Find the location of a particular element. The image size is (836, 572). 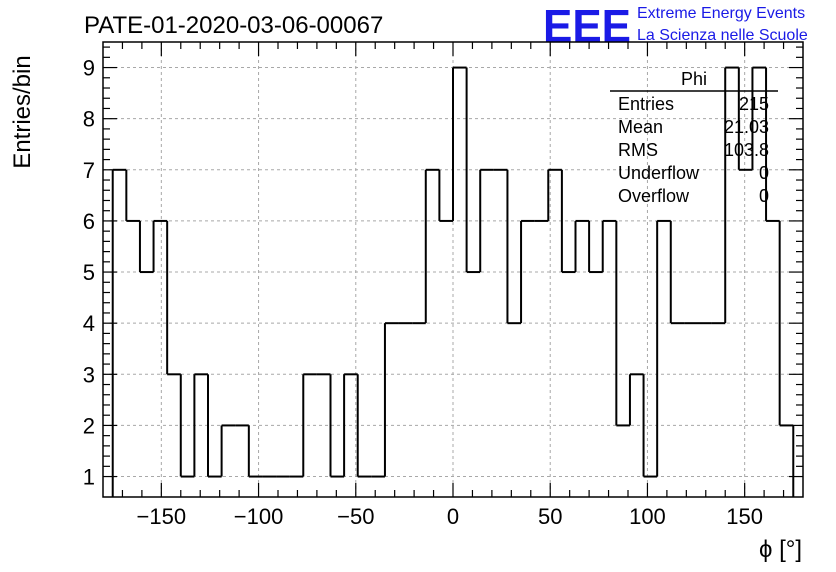

x-tick-labels: −150 −100 −50 0 50 100 150 is located at coordinates (450, 516).